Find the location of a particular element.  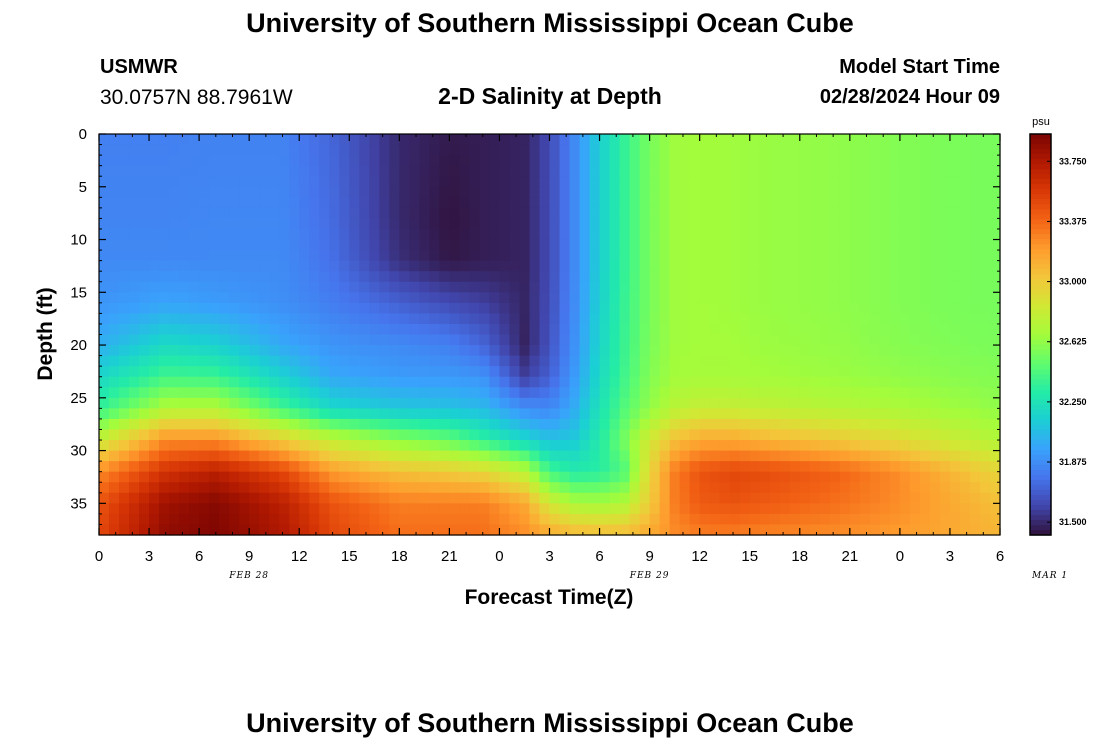

y-tick-label: 25 is located at coordinates (78, 398).